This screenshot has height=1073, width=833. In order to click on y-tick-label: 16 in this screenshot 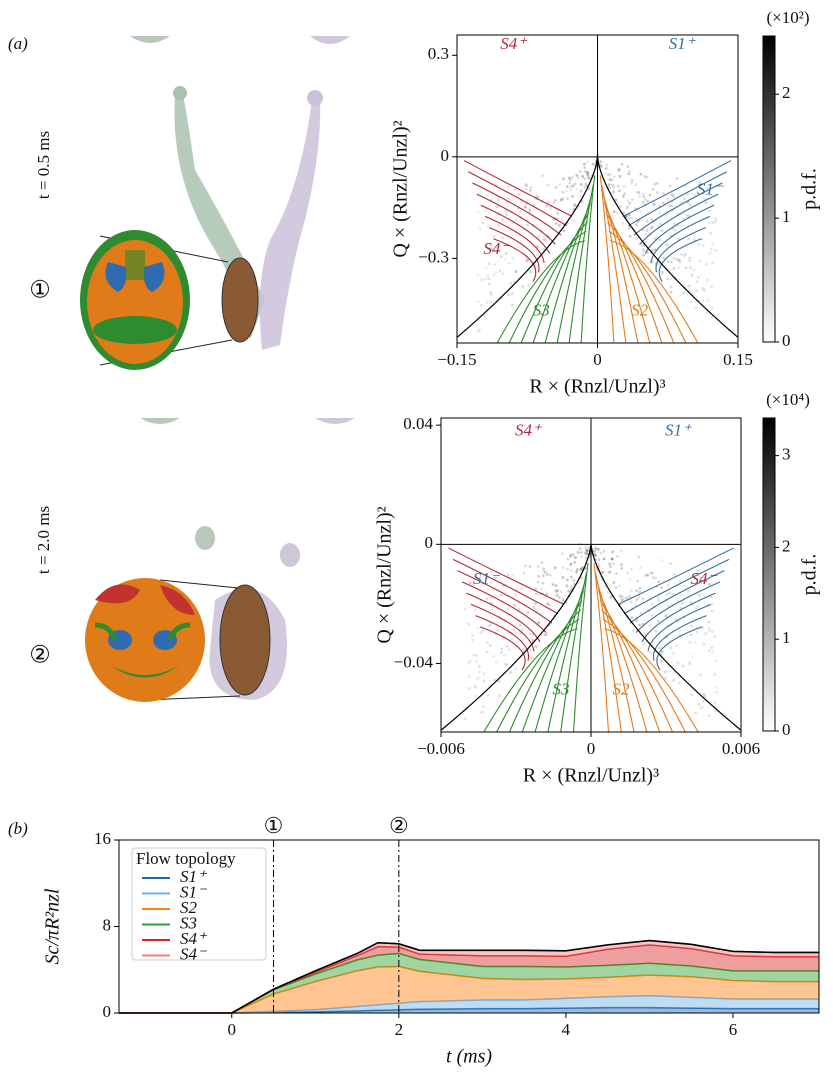, I will do `click(102, 838)`.